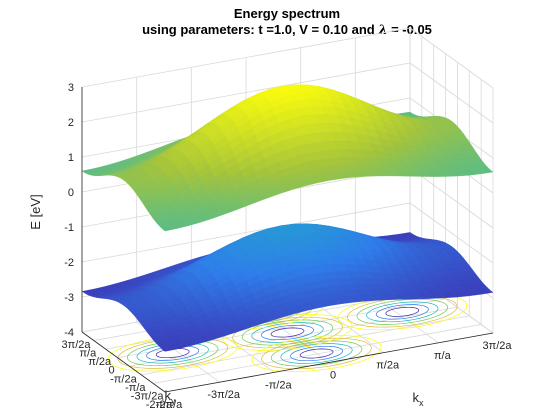 The image size is (560, 420). What do you see at coordinates (77, 345) in the screenshot?
I see `y-tick-label: 3π/2a` at bounding box center [77, 345].